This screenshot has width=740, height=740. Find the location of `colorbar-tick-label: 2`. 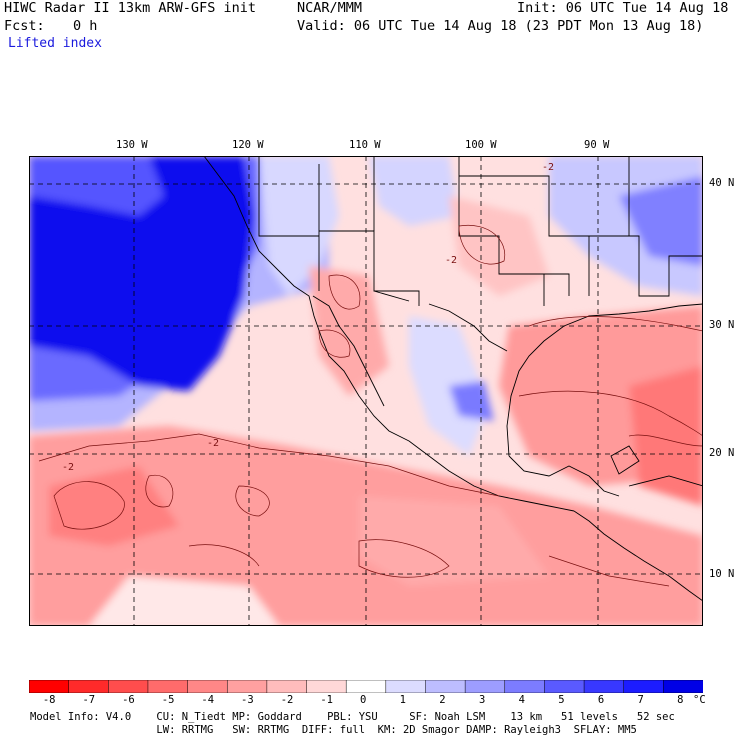

colorbar-tick-label: 2 is located at coordinates (442, 700).